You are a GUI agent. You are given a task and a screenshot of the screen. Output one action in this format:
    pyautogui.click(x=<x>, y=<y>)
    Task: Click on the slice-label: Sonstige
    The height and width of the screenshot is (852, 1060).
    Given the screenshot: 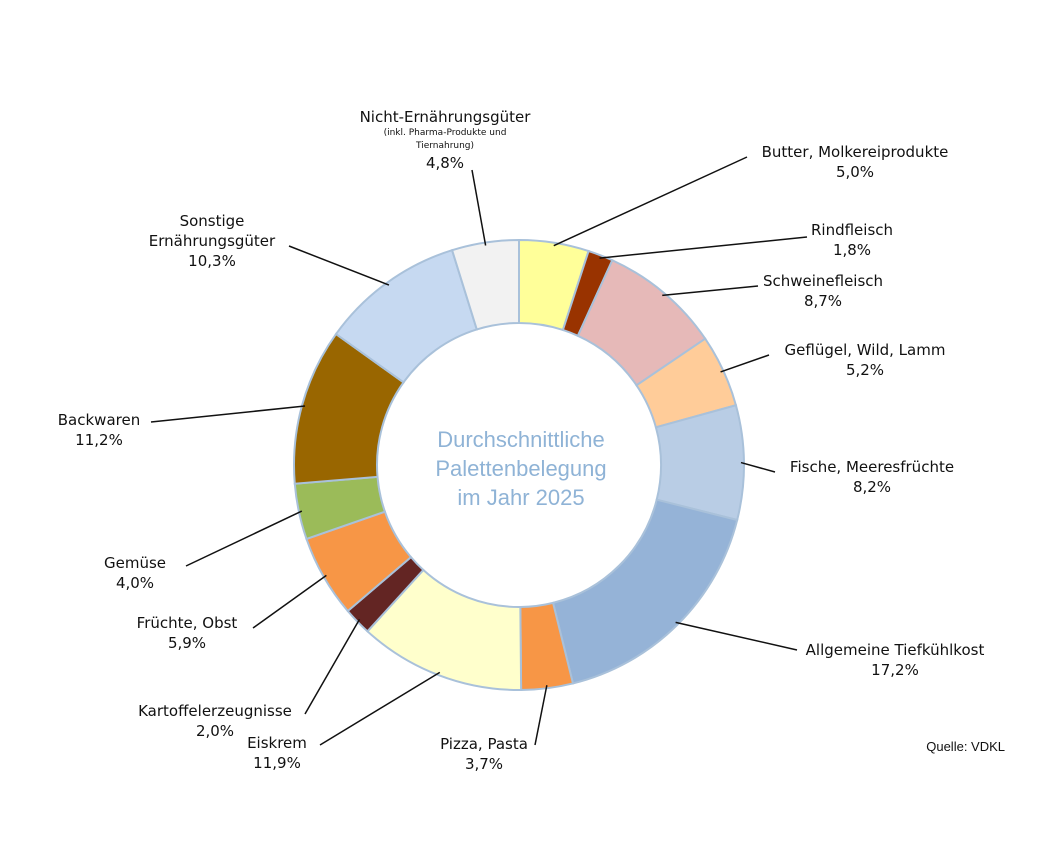 What is the action you would take?
    pyautogui.click(x=212, y=221)
    